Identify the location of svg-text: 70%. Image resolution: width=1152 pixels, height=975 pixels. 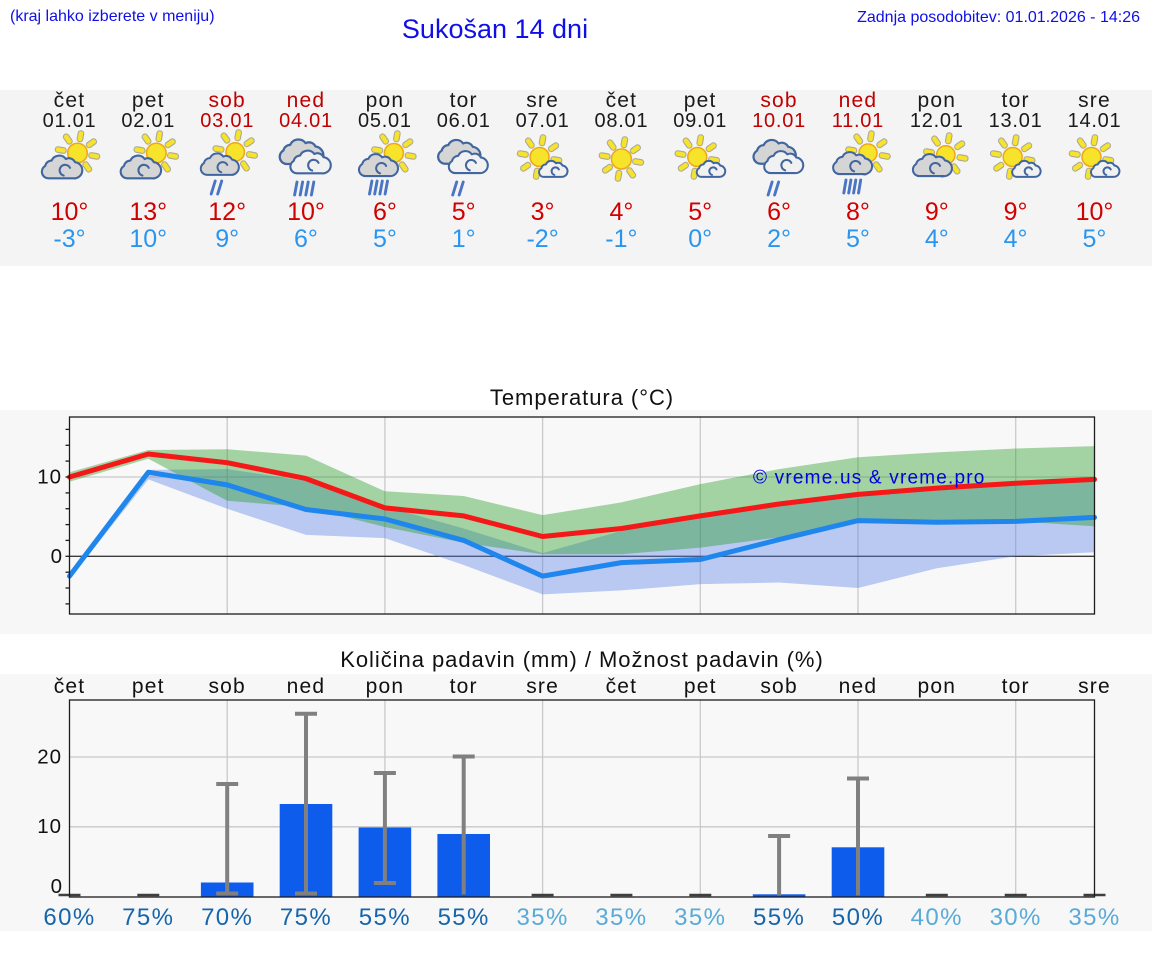
(227, 917).